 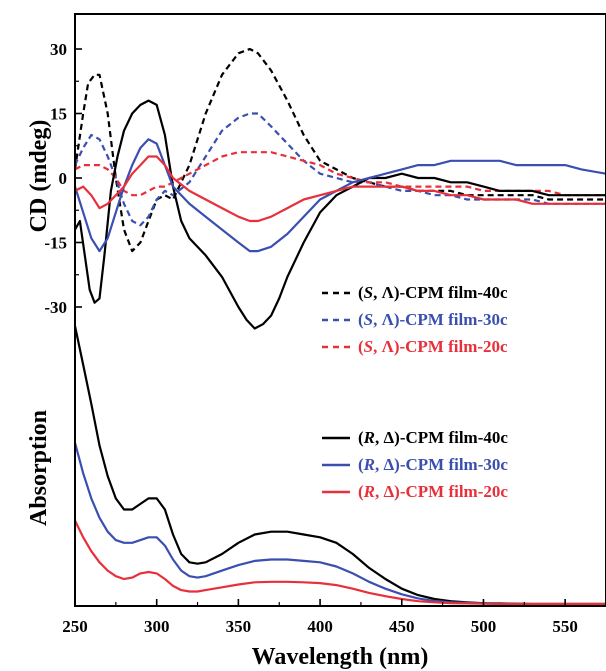 What do you see at coordinates (565, 626) in the screenshot?
I see `x-tick-label: 550` at bounding box center [565, 626].